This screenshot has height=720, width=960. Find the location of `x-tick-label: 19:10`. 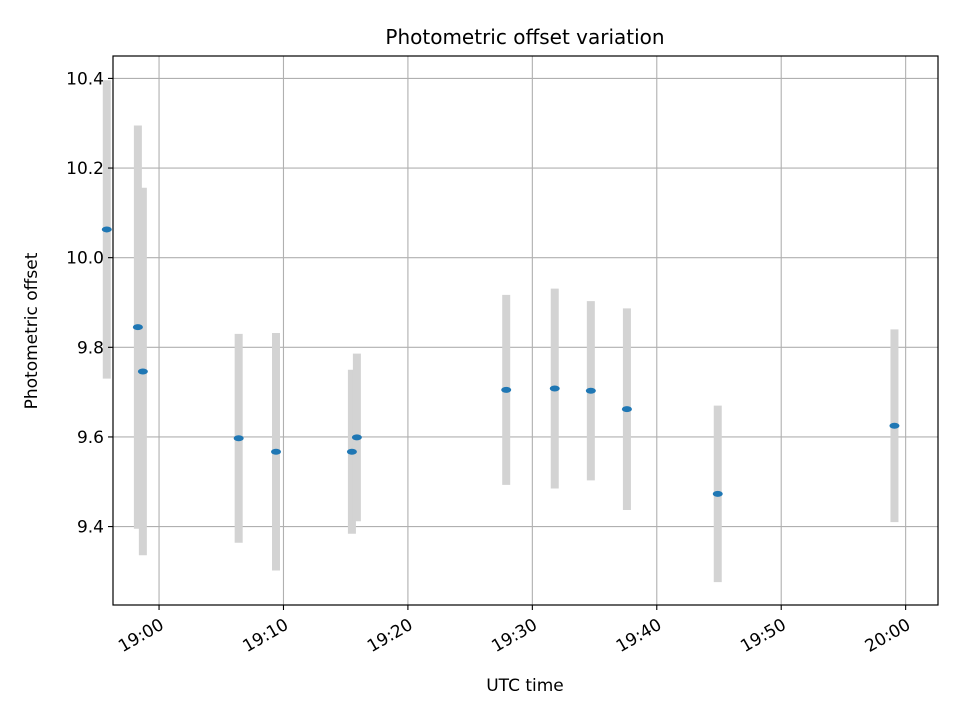

x-tick-label: 19:10 is located at coordinates (266, 636).